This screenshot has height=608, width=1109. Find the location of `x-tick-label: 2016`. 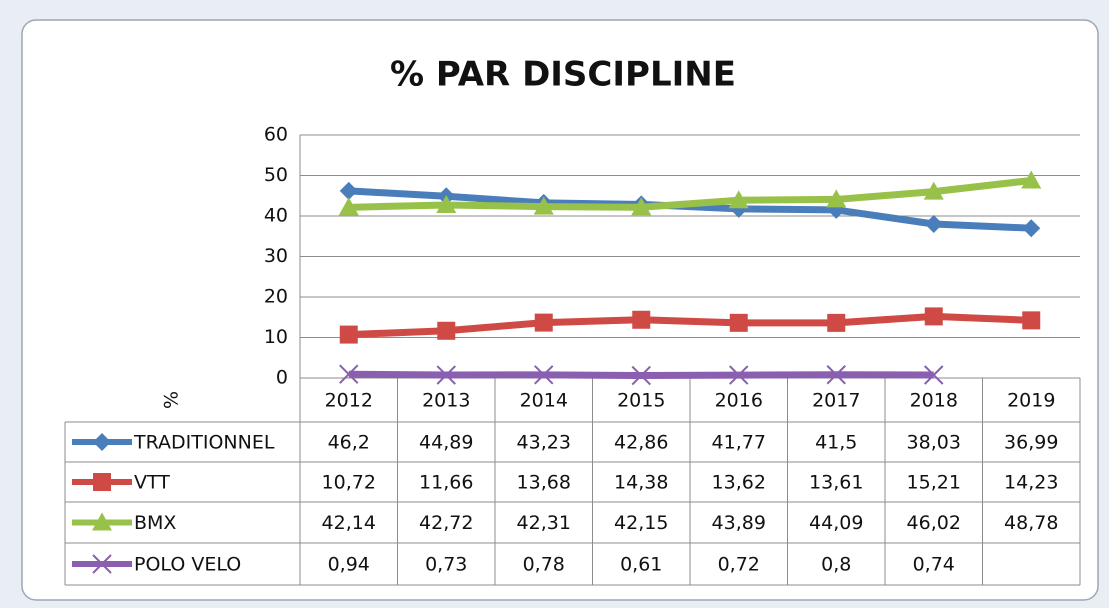

x-tick-label: 2016 is located at coordinates (739, 401).